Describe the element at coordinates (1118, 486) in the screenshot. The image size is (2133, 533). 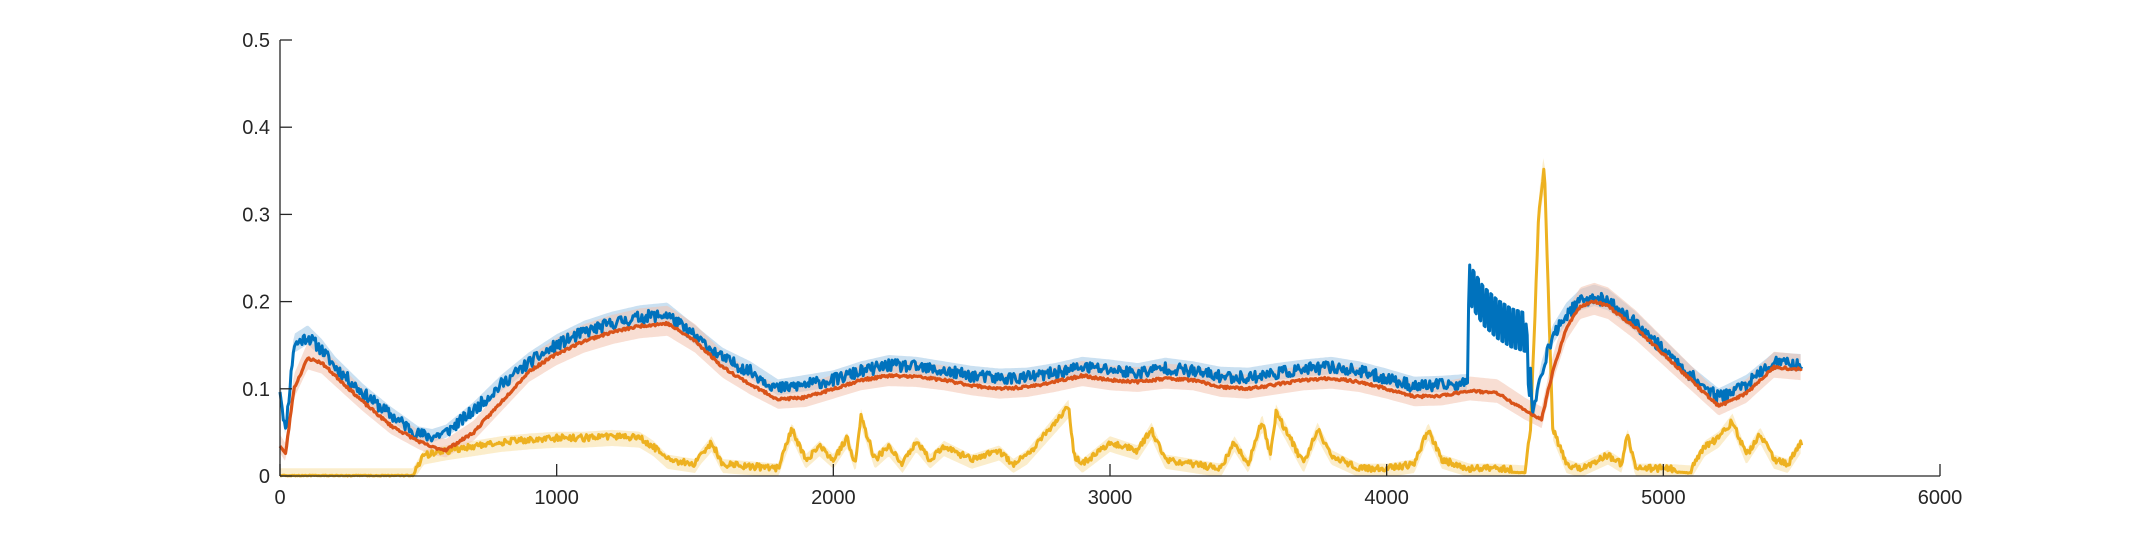
I see `x-axis-ticks: 0 1000 2000 3000 4000 5000 6000` at that location.